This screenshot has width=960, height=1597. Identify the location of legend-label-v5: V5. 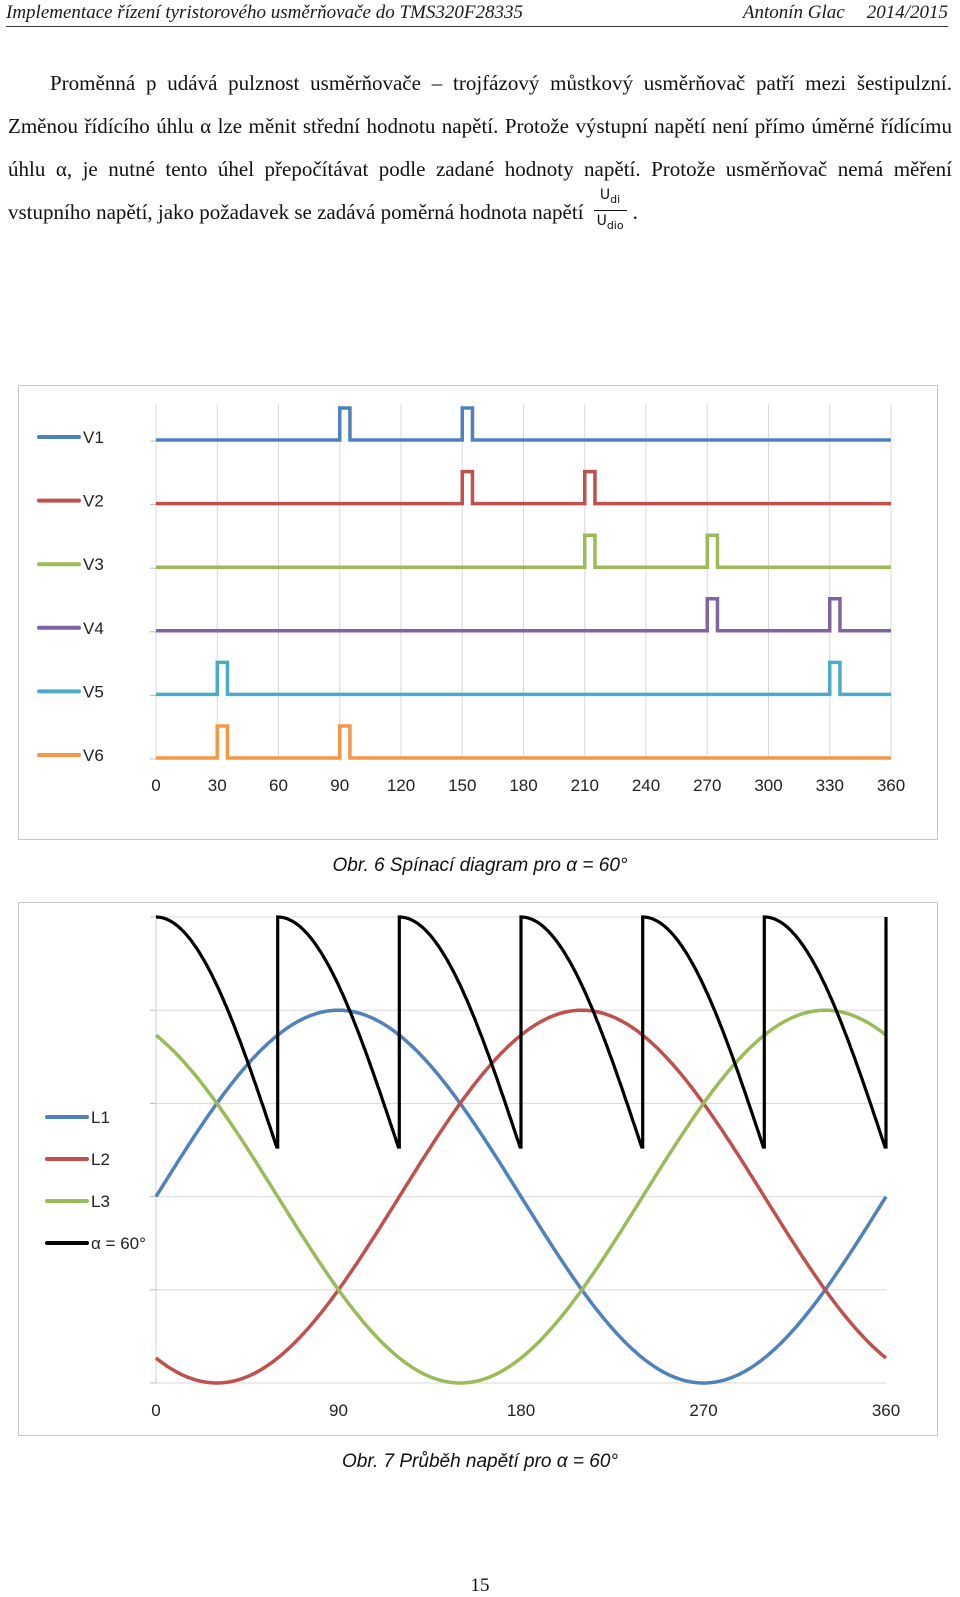
(93, 691).